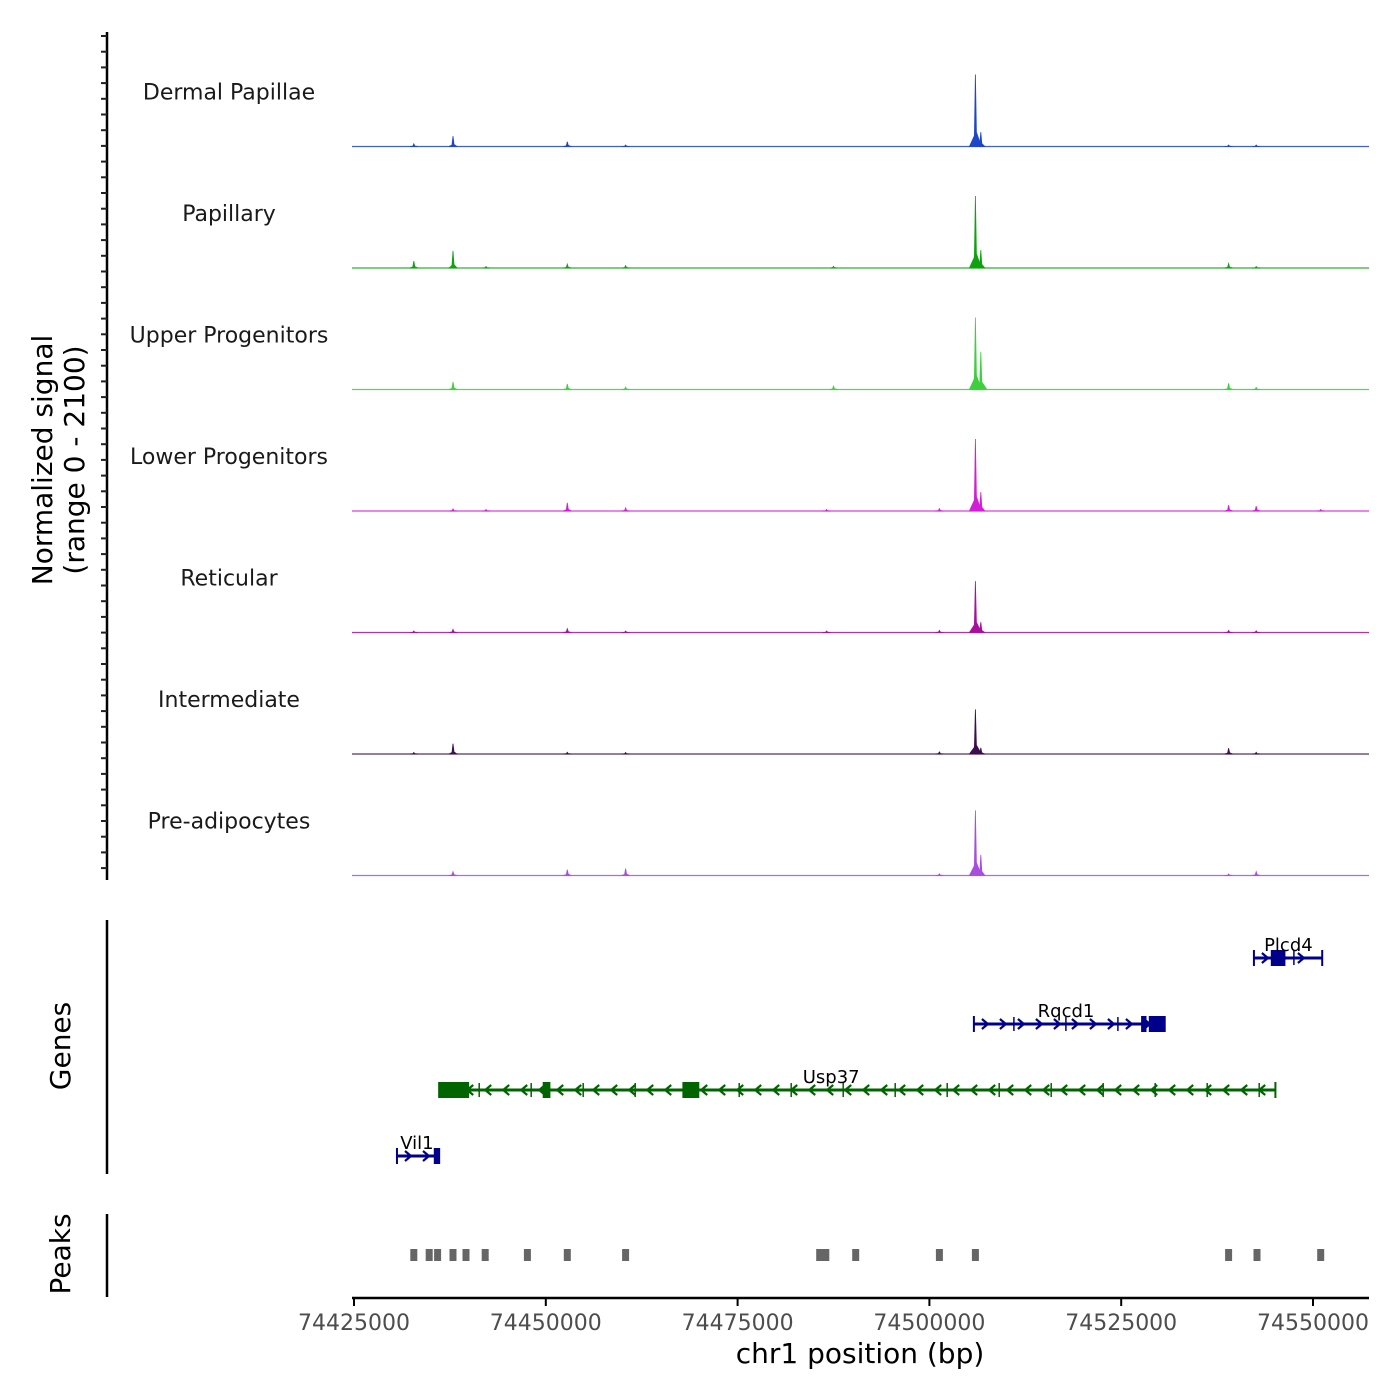 This screenshot has height=1400, width=1400. Describe the element at coordinates (715, 1255) in the screenshot. I see `peaks-panel` at that location.